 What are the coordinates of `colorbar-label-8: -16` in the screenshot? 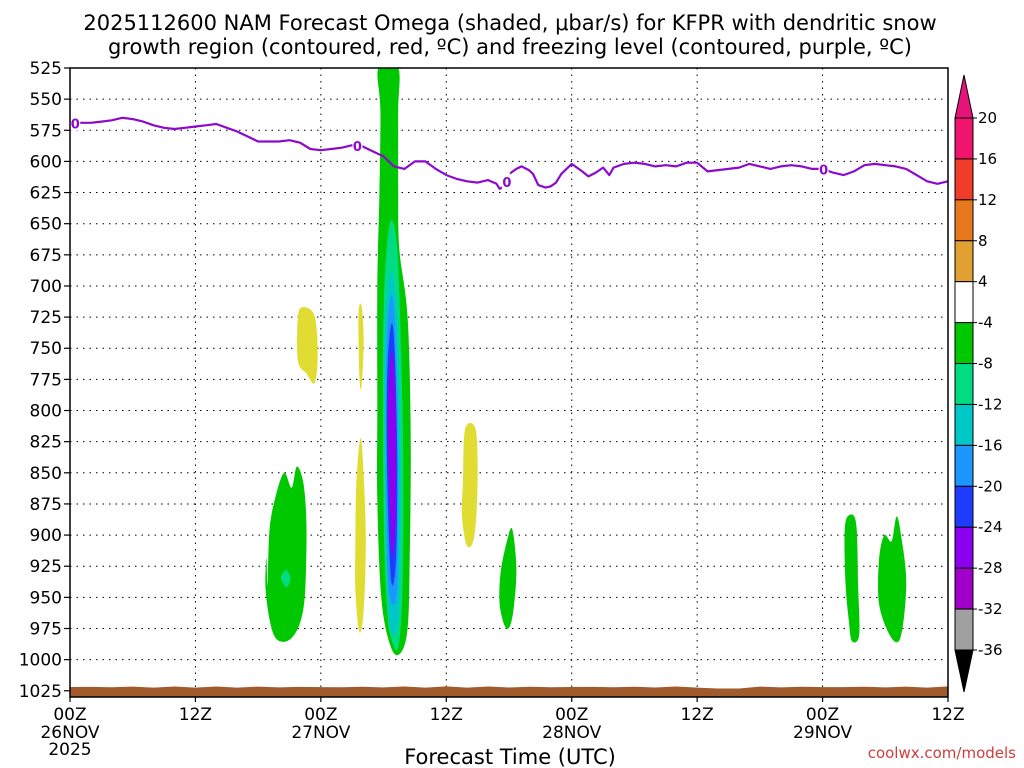 It's located at (990, 445).